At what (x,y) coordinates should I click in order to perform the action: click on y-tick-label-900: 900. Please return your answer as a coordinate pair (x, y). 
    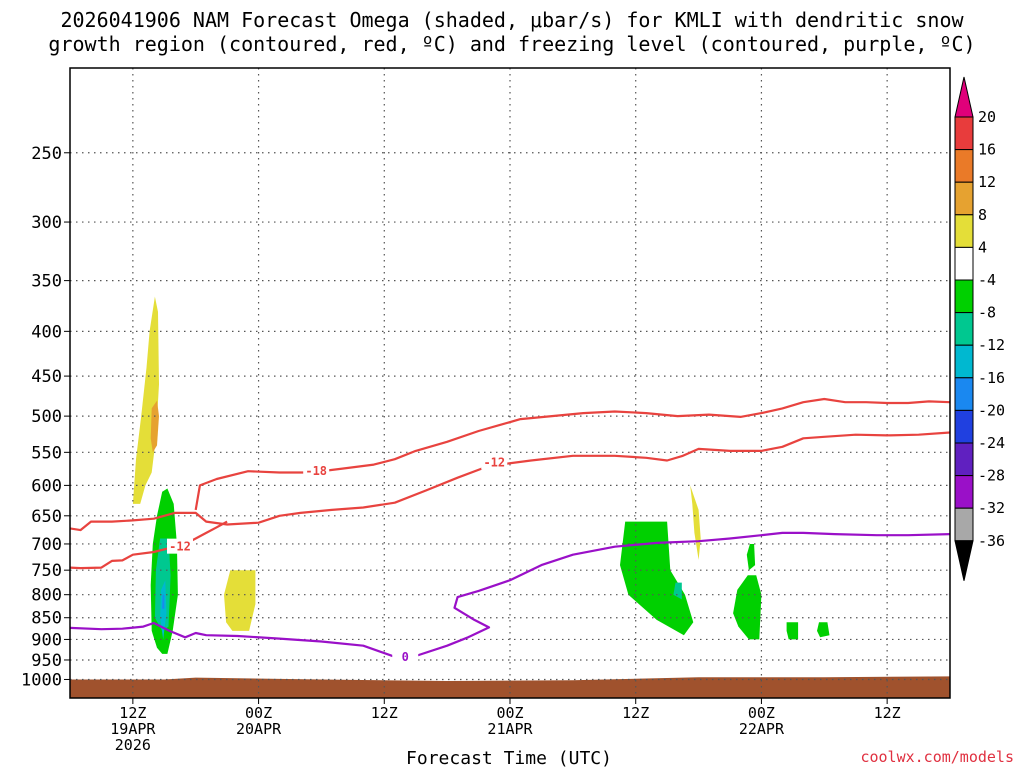
    Looking at the image, I should click on (46, 640).